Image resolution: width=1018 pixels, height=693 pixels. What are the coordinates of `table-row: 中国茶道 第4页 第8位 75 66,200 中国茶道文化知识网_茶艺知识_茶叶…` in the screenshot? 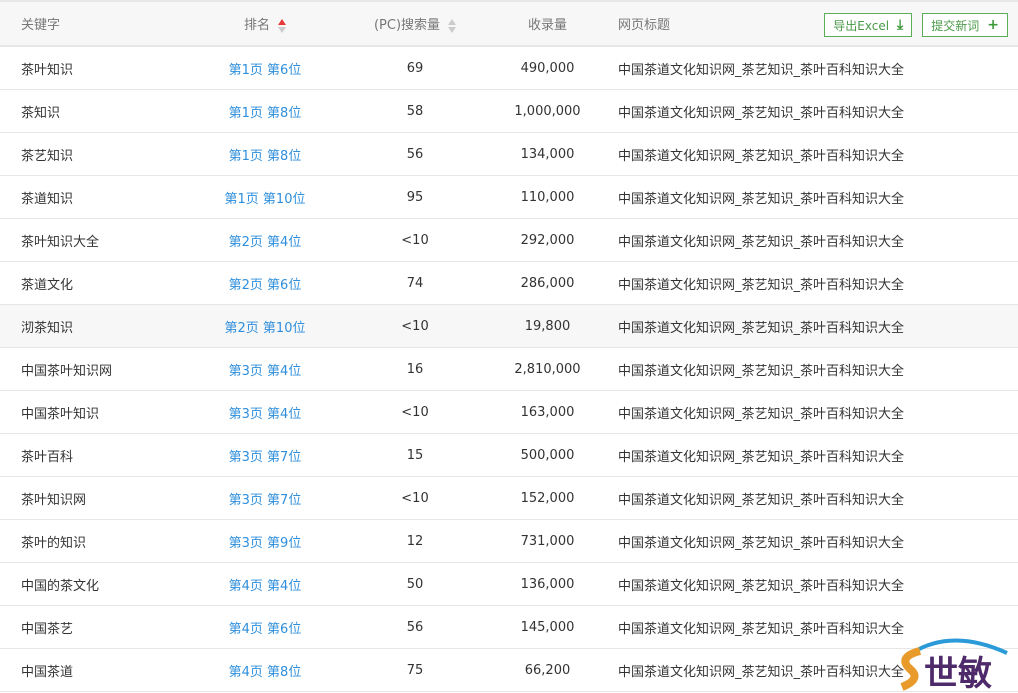 It's located at (509, 670).